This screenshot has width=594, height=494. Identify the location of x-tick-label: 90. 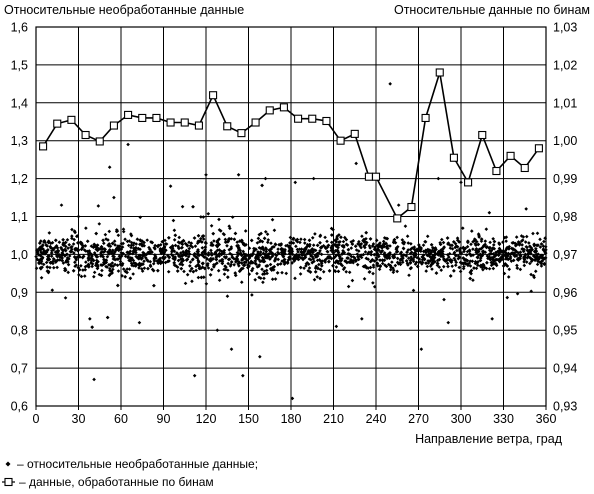
(164, 419).